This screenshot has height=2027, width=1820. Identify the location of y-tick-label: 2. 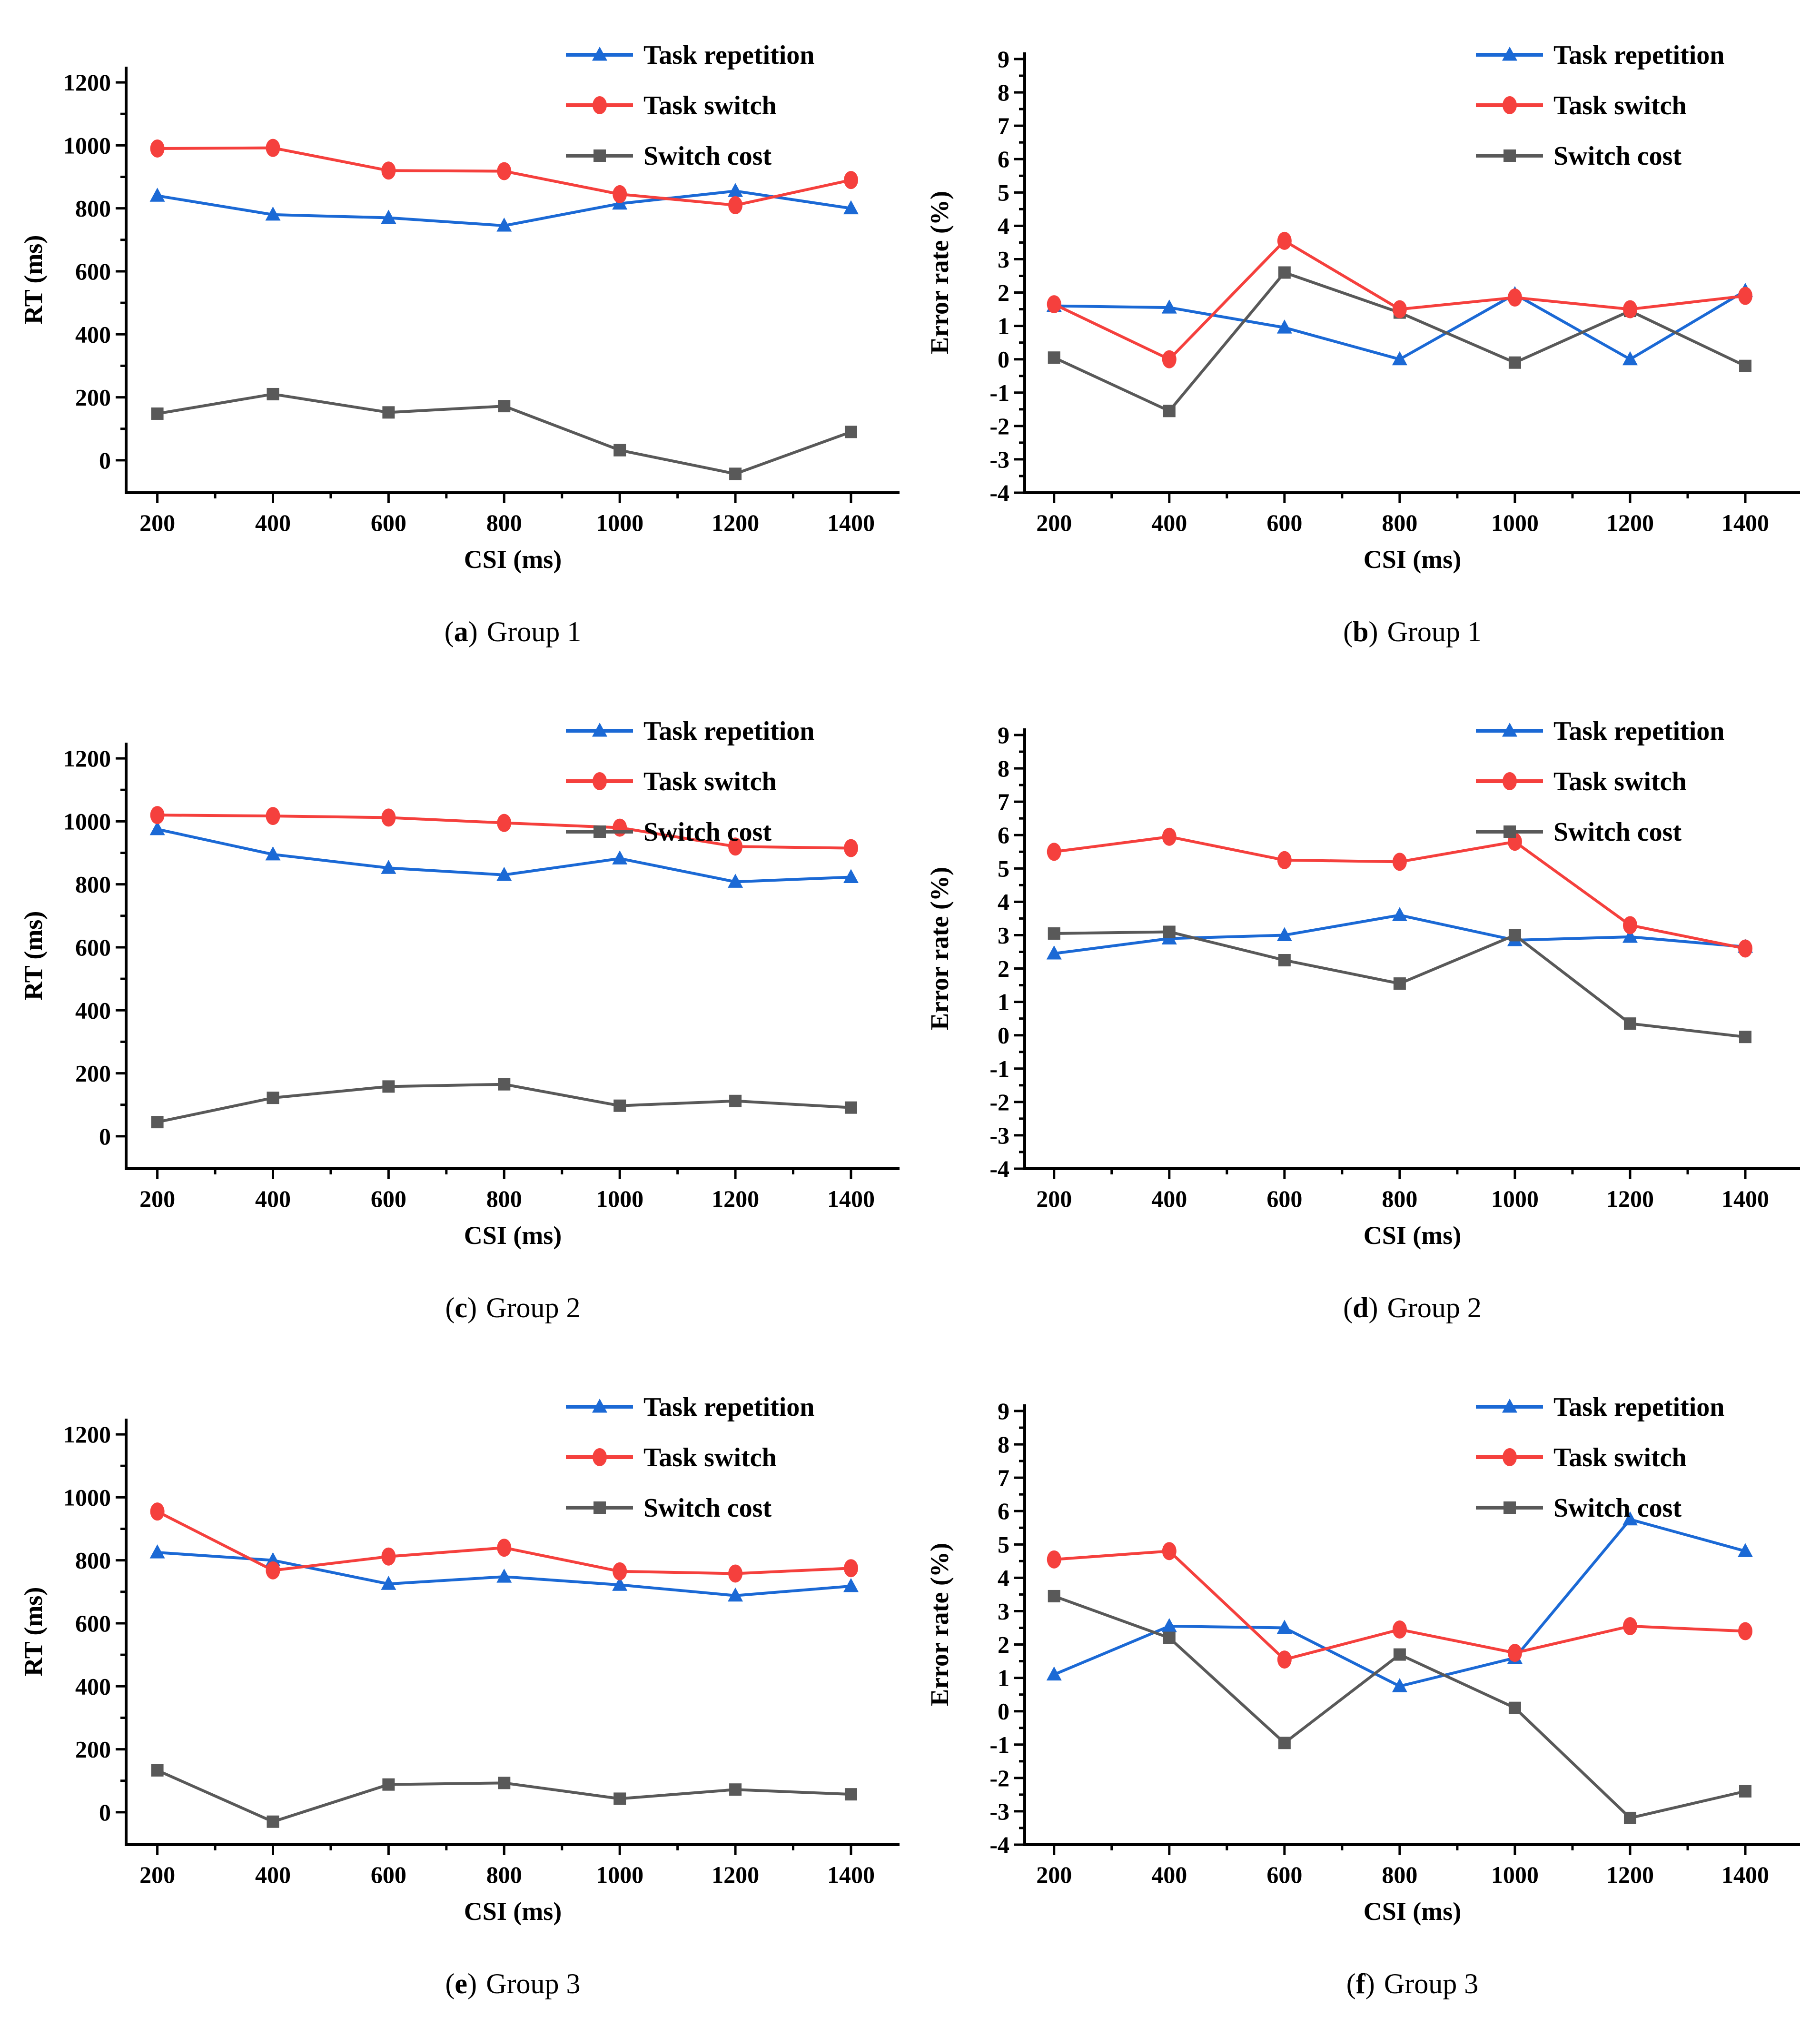
(1004, 292).